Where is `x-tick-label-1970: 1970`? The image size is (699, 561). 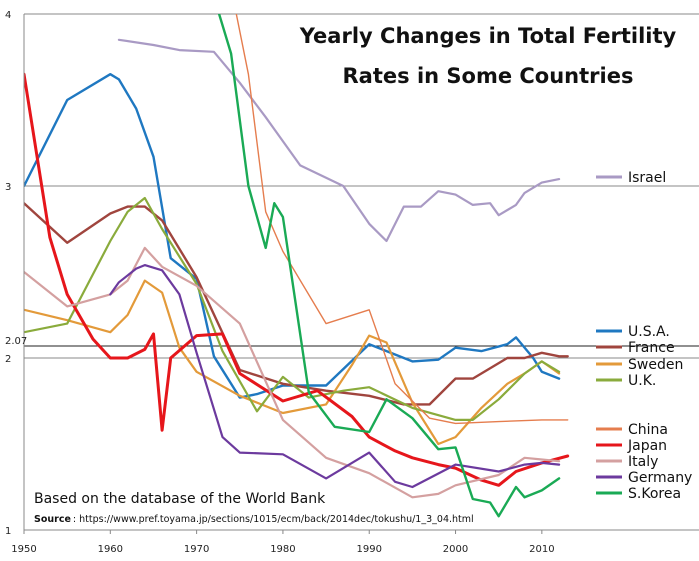 x-tick-label-1970: 1970 is located at coordinates (196, 549).